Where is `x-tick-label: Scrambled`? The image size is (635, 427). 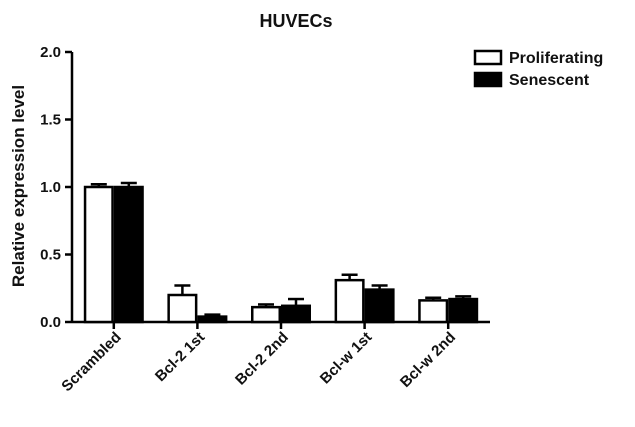 x-tick-label: Scrambled is located at coordinates (91, 362).